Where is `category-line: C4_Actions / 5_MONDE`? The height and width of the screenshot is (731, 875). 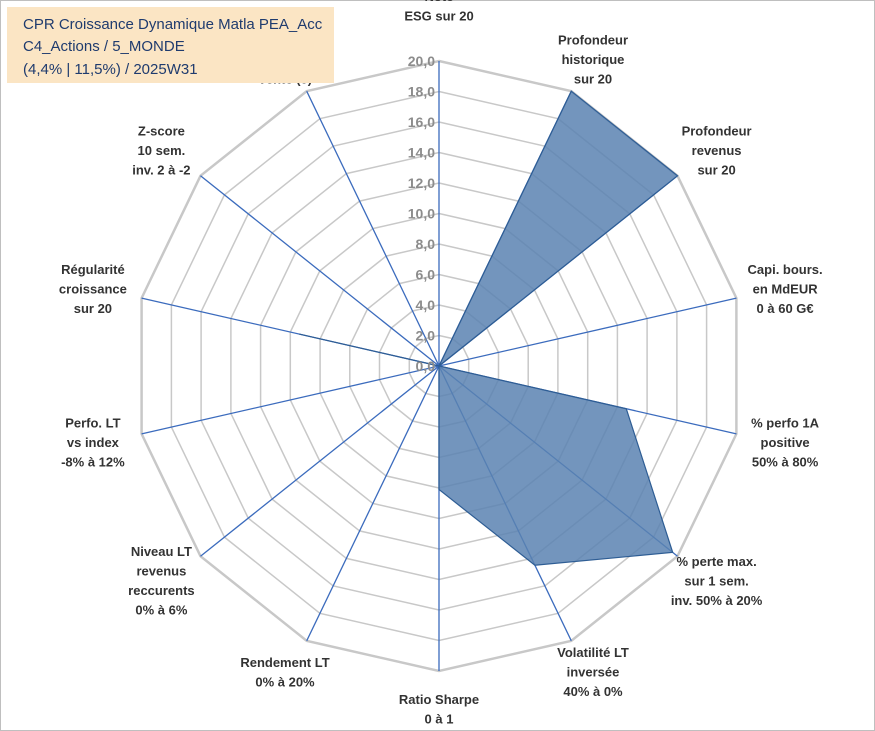 category-line: C4_Actions / 5_MONDE is located at coordinates (104, 46).